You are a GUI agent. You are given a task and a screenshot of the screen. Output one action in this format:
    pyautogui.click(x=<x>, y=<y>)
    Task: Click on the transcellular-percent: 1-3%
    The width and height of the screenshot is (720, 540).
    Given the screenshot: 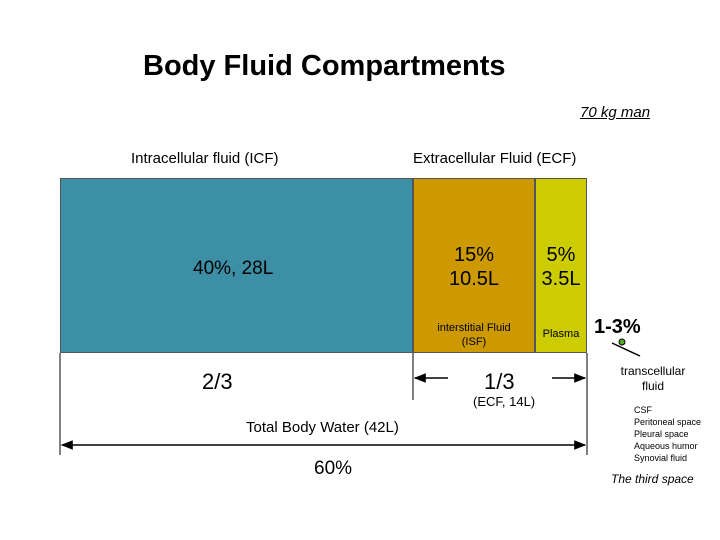 What is the action you would take?
    pyautogui.click(x=617, y=327)
    